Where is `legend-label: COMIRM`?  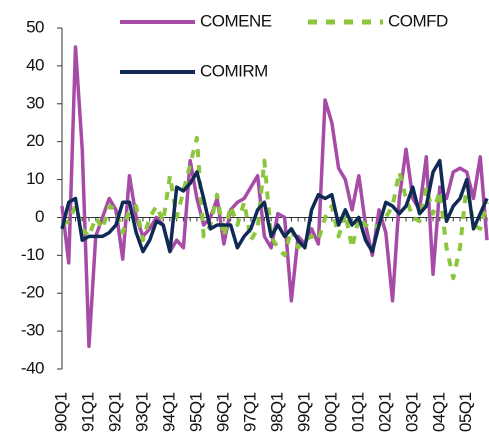
legend-label: COMIRM is located at coordinates (234, 70).